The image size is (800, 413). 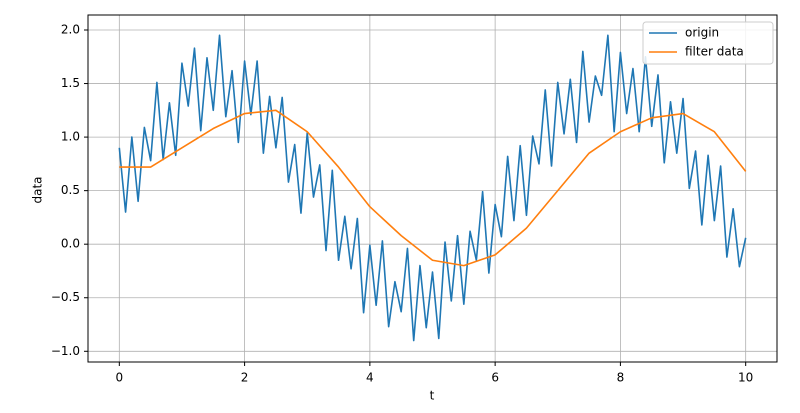 What do you see at coordinates (714, 52) in the screenshot?
I see `legend-label: filter data` at bounding box center [714, 52].